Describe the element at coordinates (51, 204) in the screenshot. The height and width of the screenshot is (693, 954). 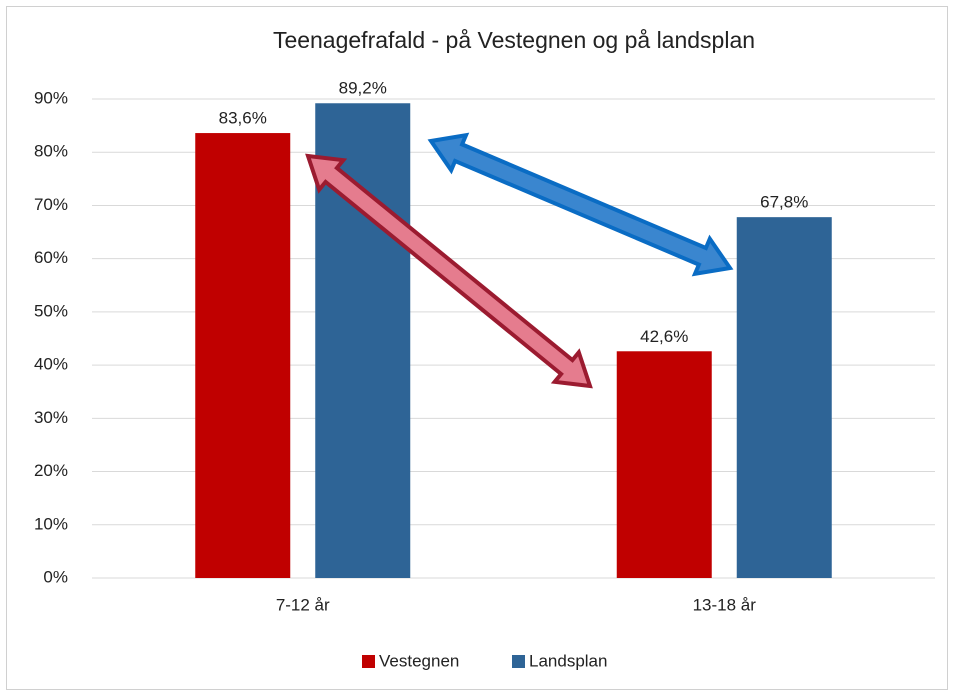
I see `y-tick-label: 70%` at that location.